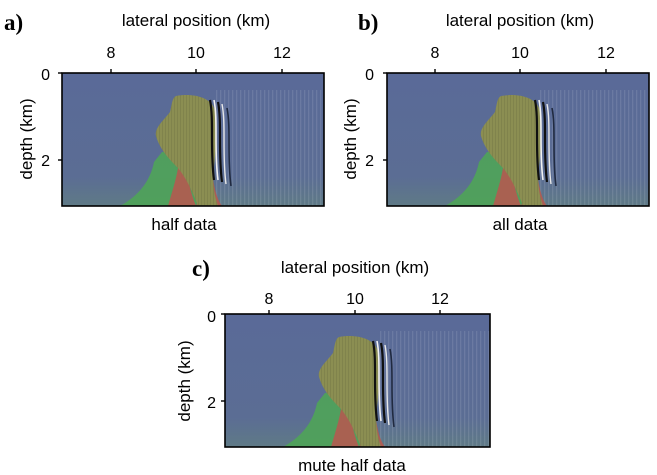  What do you see at coordinates (196, 20) in the screenshot?
I see `panel-a-x-axis-label: lateral position (km)` at bounding box center [196, 20].